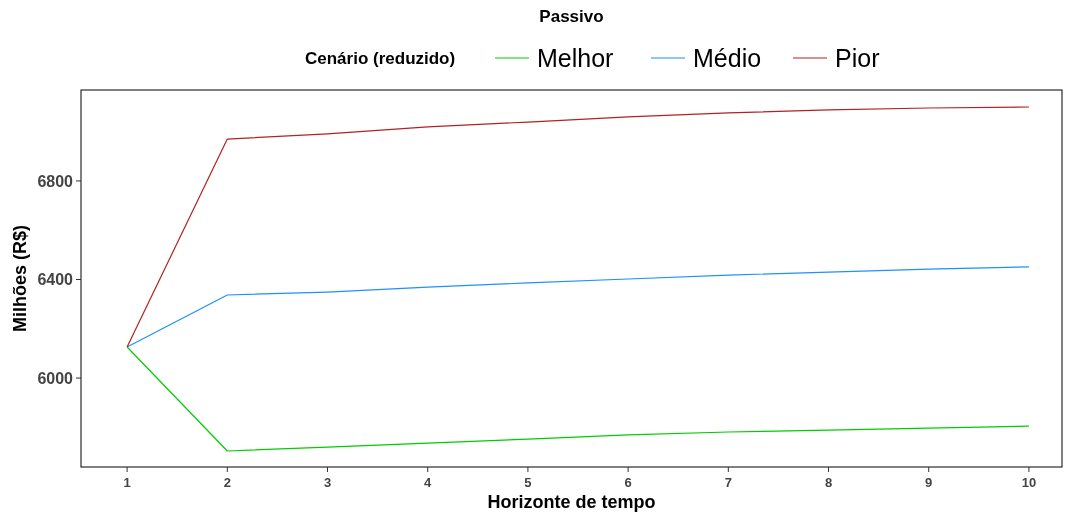  What do you see at coordinates (327, 482) in the screenshot?
I see `x-tick-label: 3` at bounding box center [327, 482].